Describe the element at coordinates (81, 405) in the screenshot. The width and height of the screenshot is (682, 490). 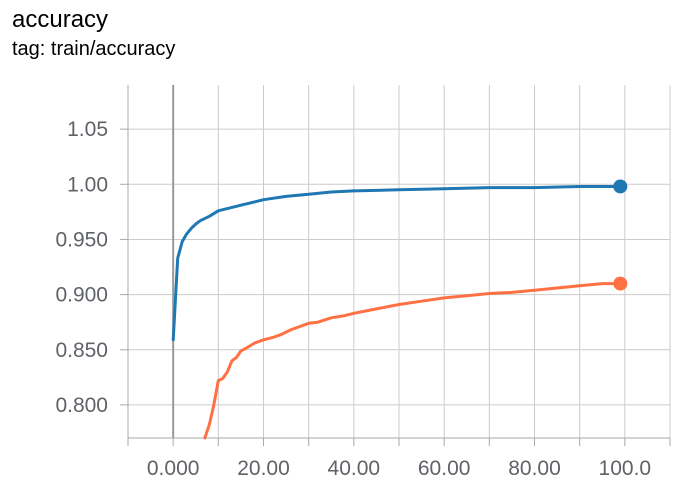
I see `y-tick-label: 0.800` at that location.